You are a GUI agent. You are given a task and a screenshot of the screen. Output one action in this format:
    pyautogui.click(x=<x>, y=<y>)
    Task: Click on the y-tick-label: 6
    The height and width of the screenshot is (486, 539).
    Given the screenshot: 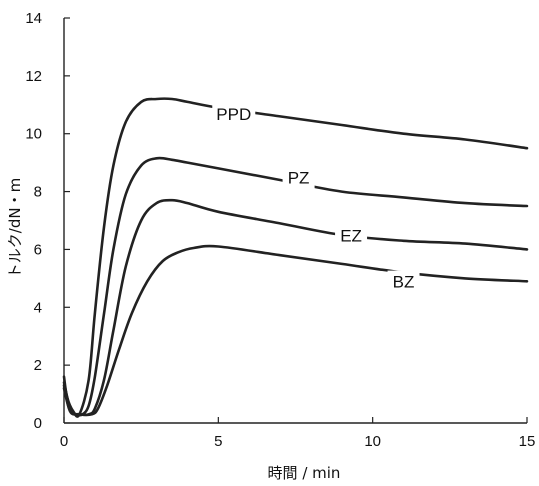 What is the action you would take?
    pyautogui.click(x=38, y=249)
    